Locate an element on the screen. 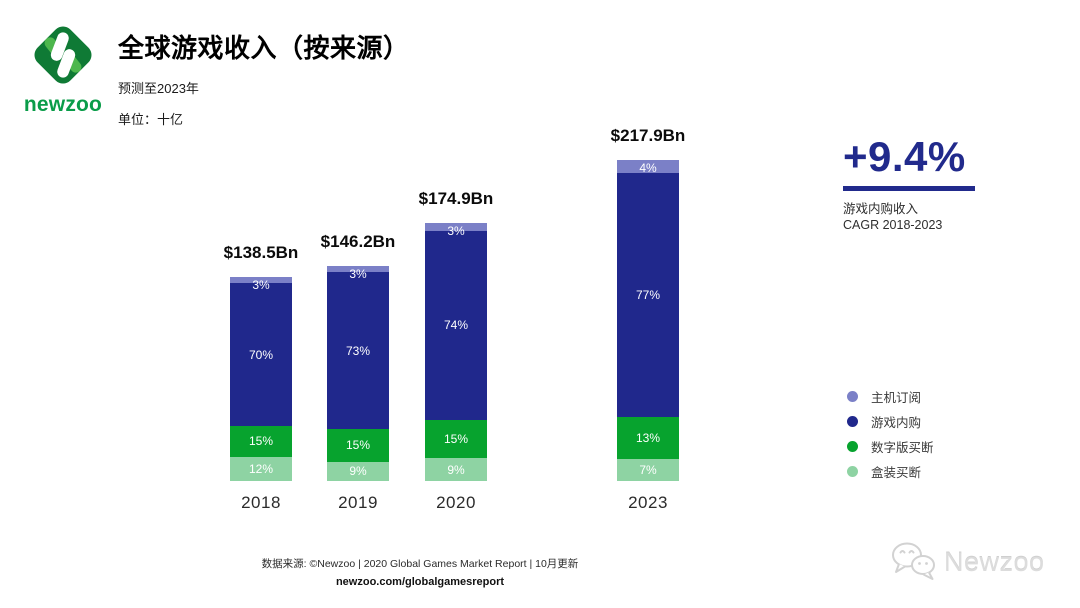 This screenshot has height=608, width=1080. segment-in-game-purchases-2023: 77% is located at coordinates (648, 295).